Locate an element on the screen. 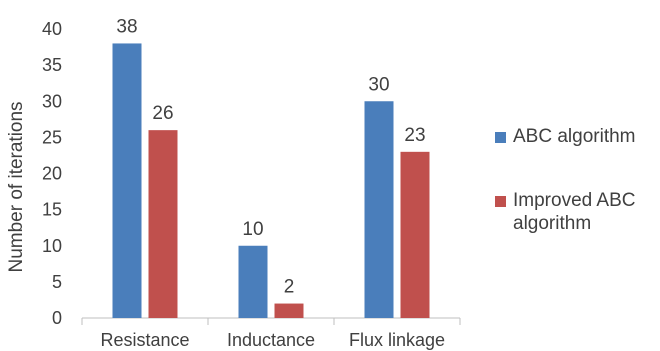 The height and width of the screenshot is (351, 660). y-axis-title: Number of iterations is located at coordinates (16, 186).